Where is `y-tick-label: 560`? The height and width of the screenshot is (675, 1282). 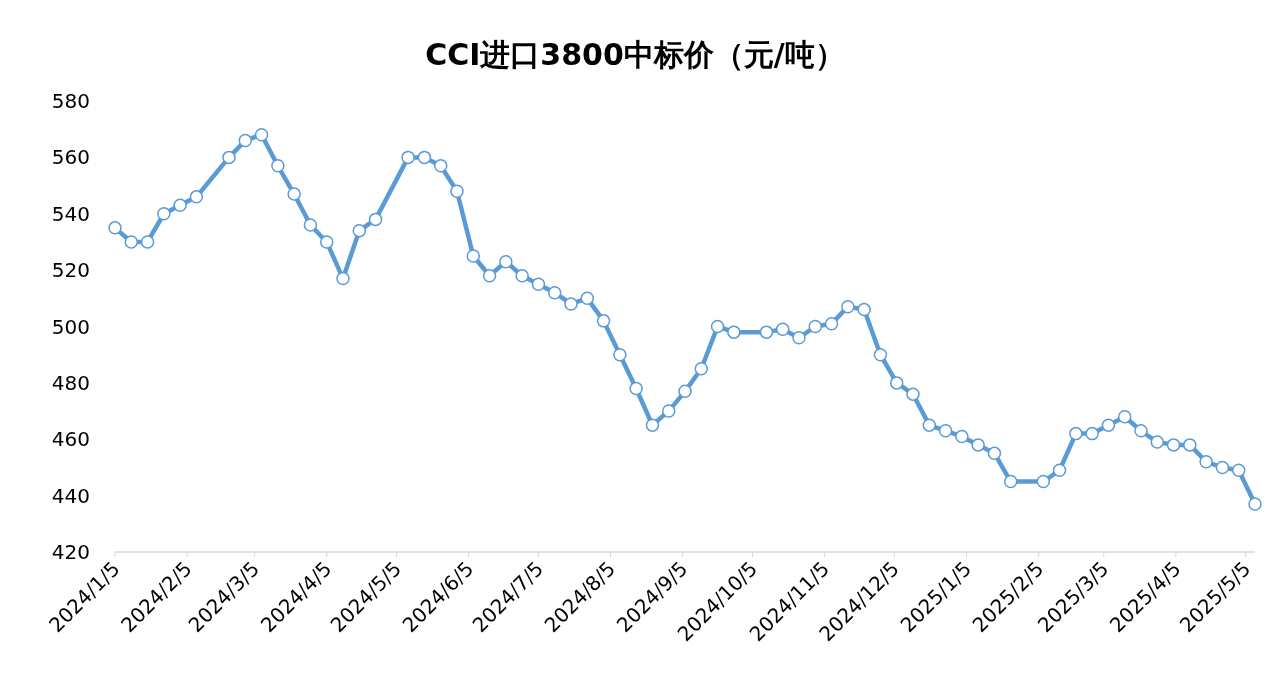
y-tick-label: 560 is located at coordinates (70, 157).